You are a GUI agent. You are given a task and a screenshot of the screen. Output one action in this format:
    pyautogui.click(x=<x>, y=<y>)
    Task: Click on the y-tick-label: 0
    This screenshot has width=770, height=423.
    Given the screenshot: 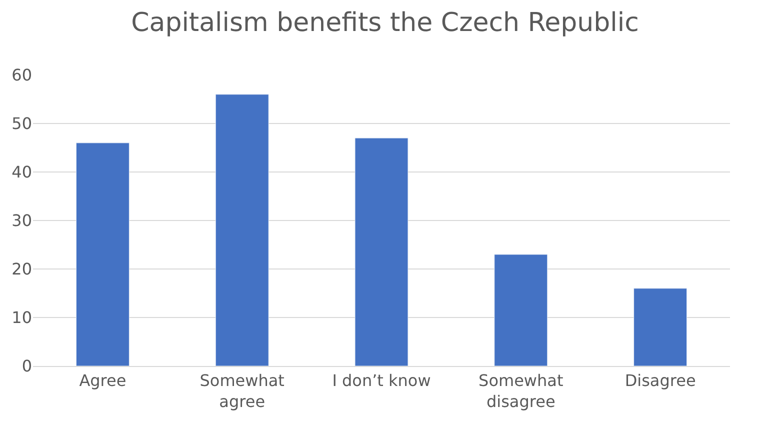 What is the action you would take?
    pyautogui.click(x=27, y=366)
    